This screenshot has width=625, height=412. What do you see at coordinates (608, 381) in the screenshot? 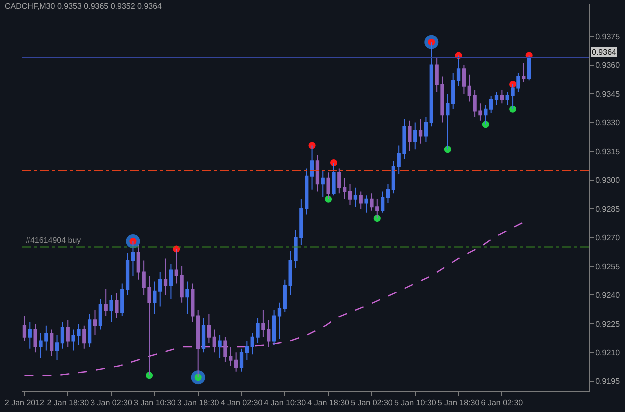
I see `y-tick-label: 0.9195` at bounding box center [608, 381].